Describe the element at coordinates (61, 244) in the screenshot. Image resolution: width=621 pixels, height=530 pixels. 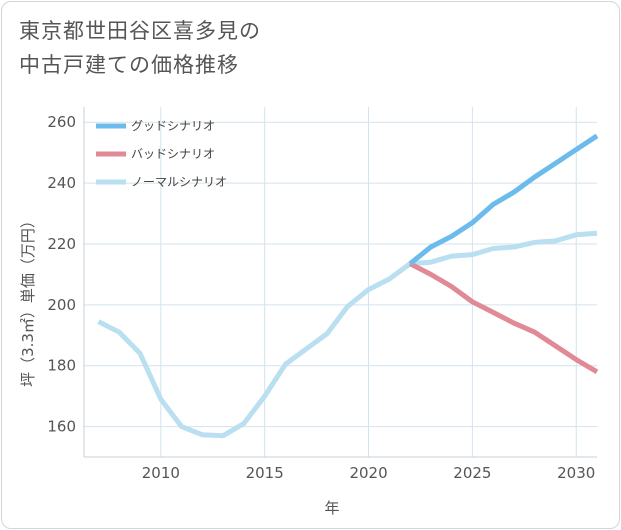
I see `y-tick-label: 220` at that location.